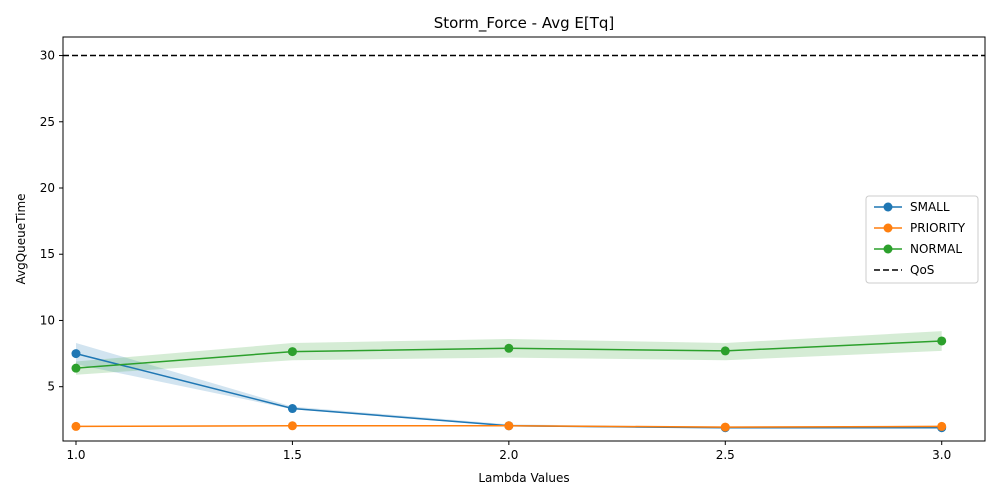  Describe the element at coordinates (922, 270) in the screenshot. I see `legend-label: QoS` at that location.